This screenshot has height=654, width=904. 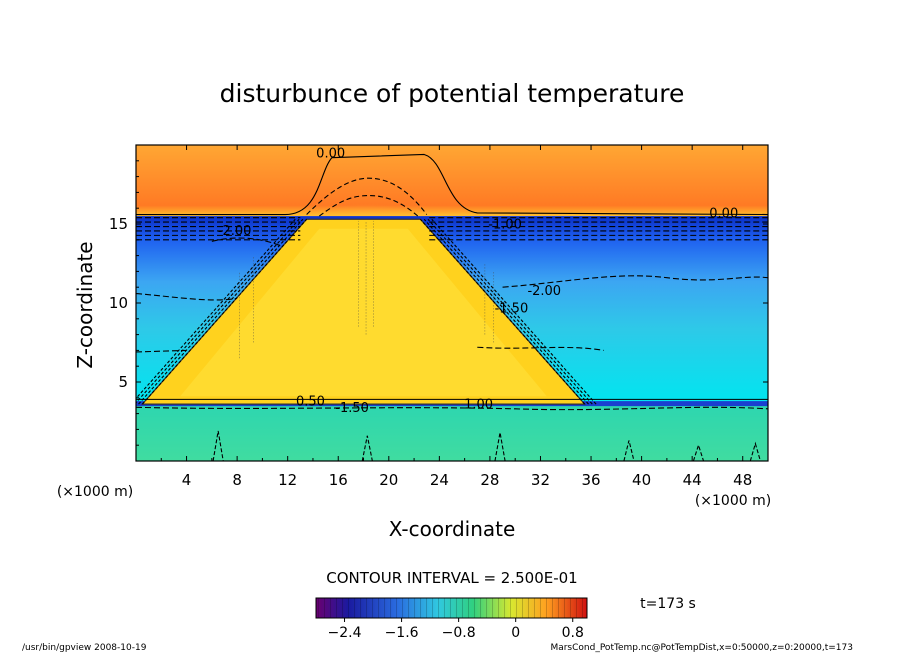 I want to click on contour-streaks, so click(x=367, y=289).